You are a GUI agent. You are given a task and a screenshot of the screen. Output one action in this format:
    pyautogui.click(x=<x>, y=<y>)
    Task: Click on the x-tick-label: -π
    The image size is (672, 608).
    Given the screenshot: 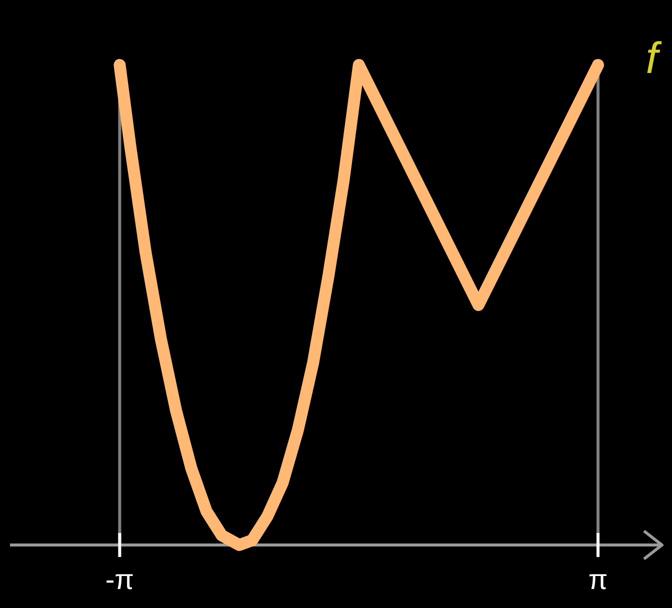 What is the action you would take?
    pyautogui.click(x=119, y=579)
    